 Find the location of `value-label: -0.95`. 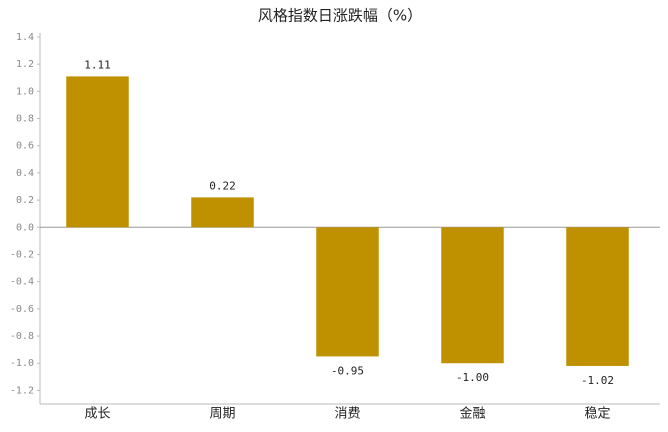

value-label: -0.95 is located at coordinates (347, 370).